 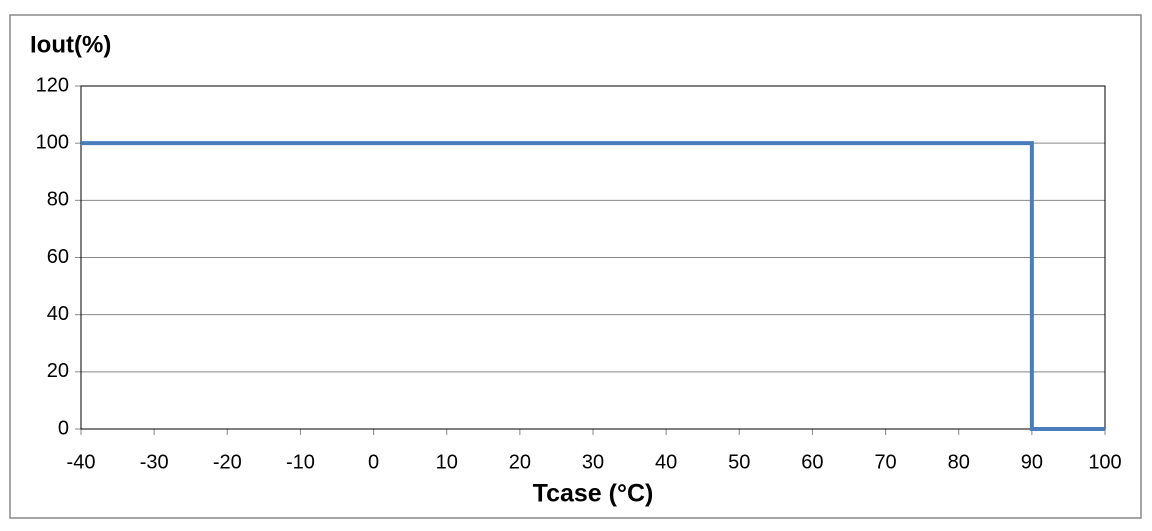 I want to click on x-tick-label: -20, so click(x=227, y=462).